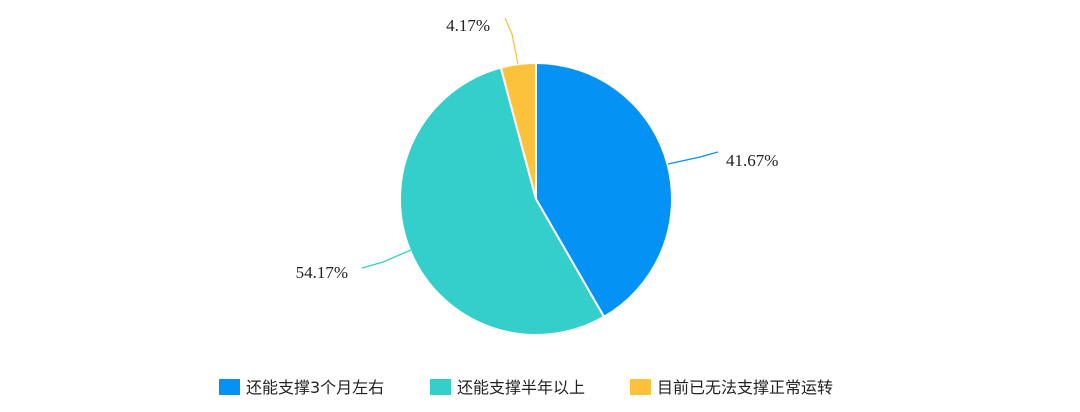 This screenshot has height=412, width=1080. I want to click on legend-label-1: 还能支撑3个月左右, so click(315, 387).